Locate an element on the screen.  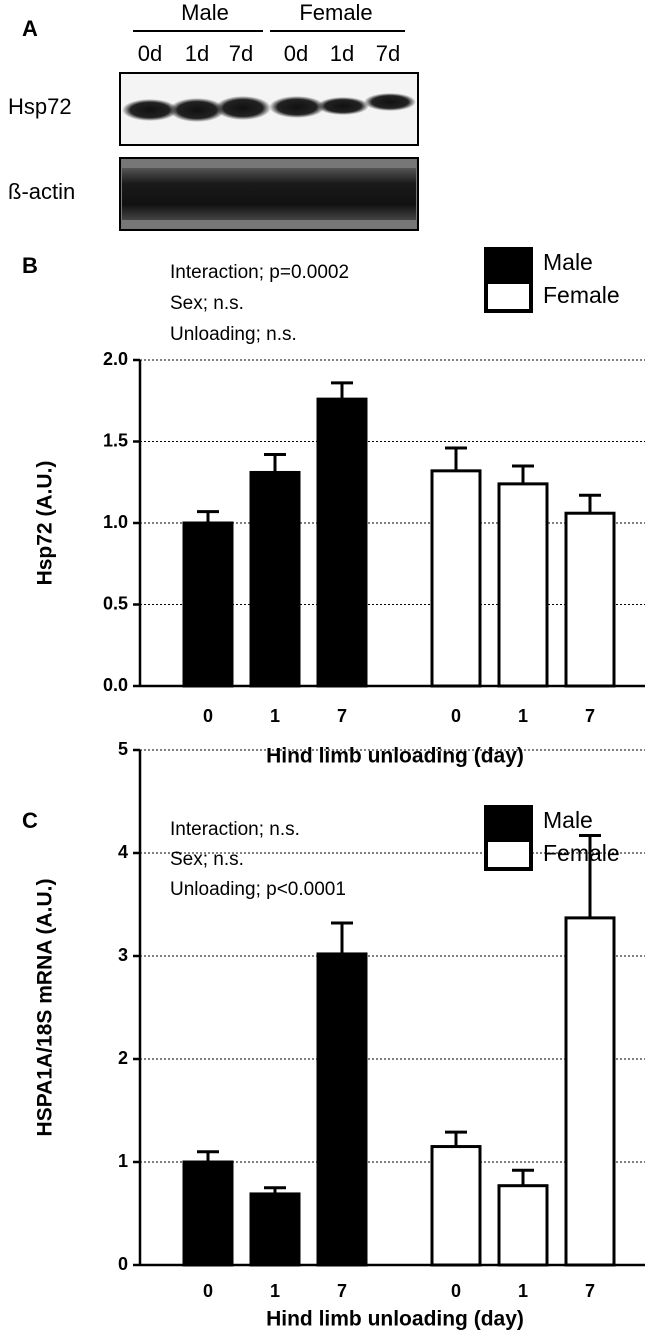
y-tick-label: 1.0 is located at coordinates (115, 522).